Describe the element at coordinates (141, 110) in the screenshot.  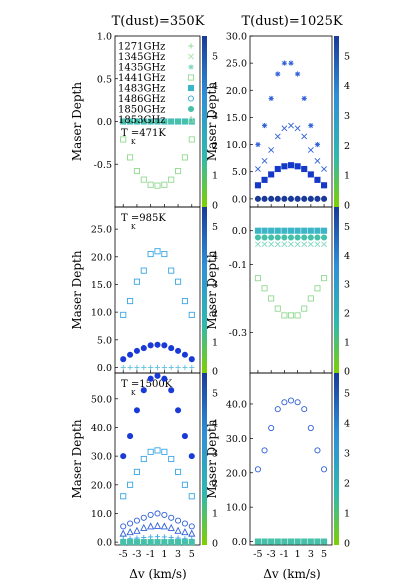
I see `legend-entry-label: 1850GHz` at that location.